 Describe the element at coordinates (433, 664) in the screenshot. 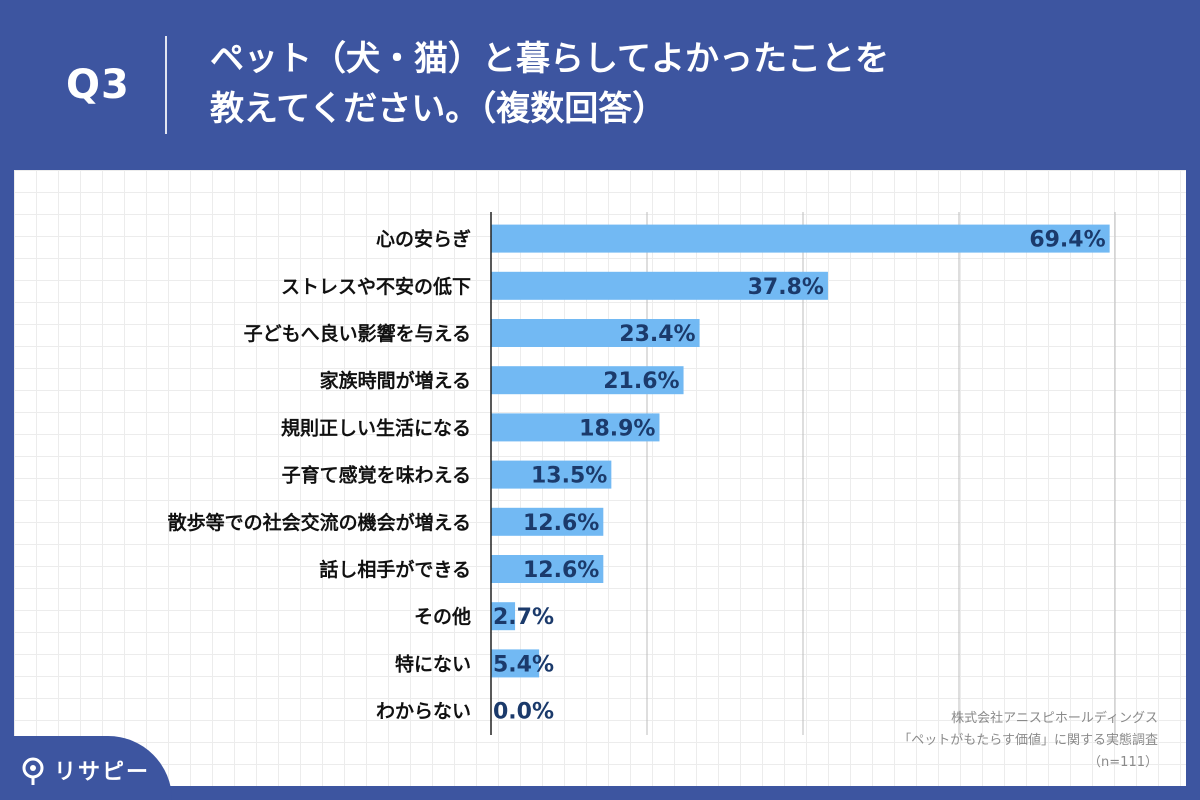

I see `category-label: 特にない` at that location.